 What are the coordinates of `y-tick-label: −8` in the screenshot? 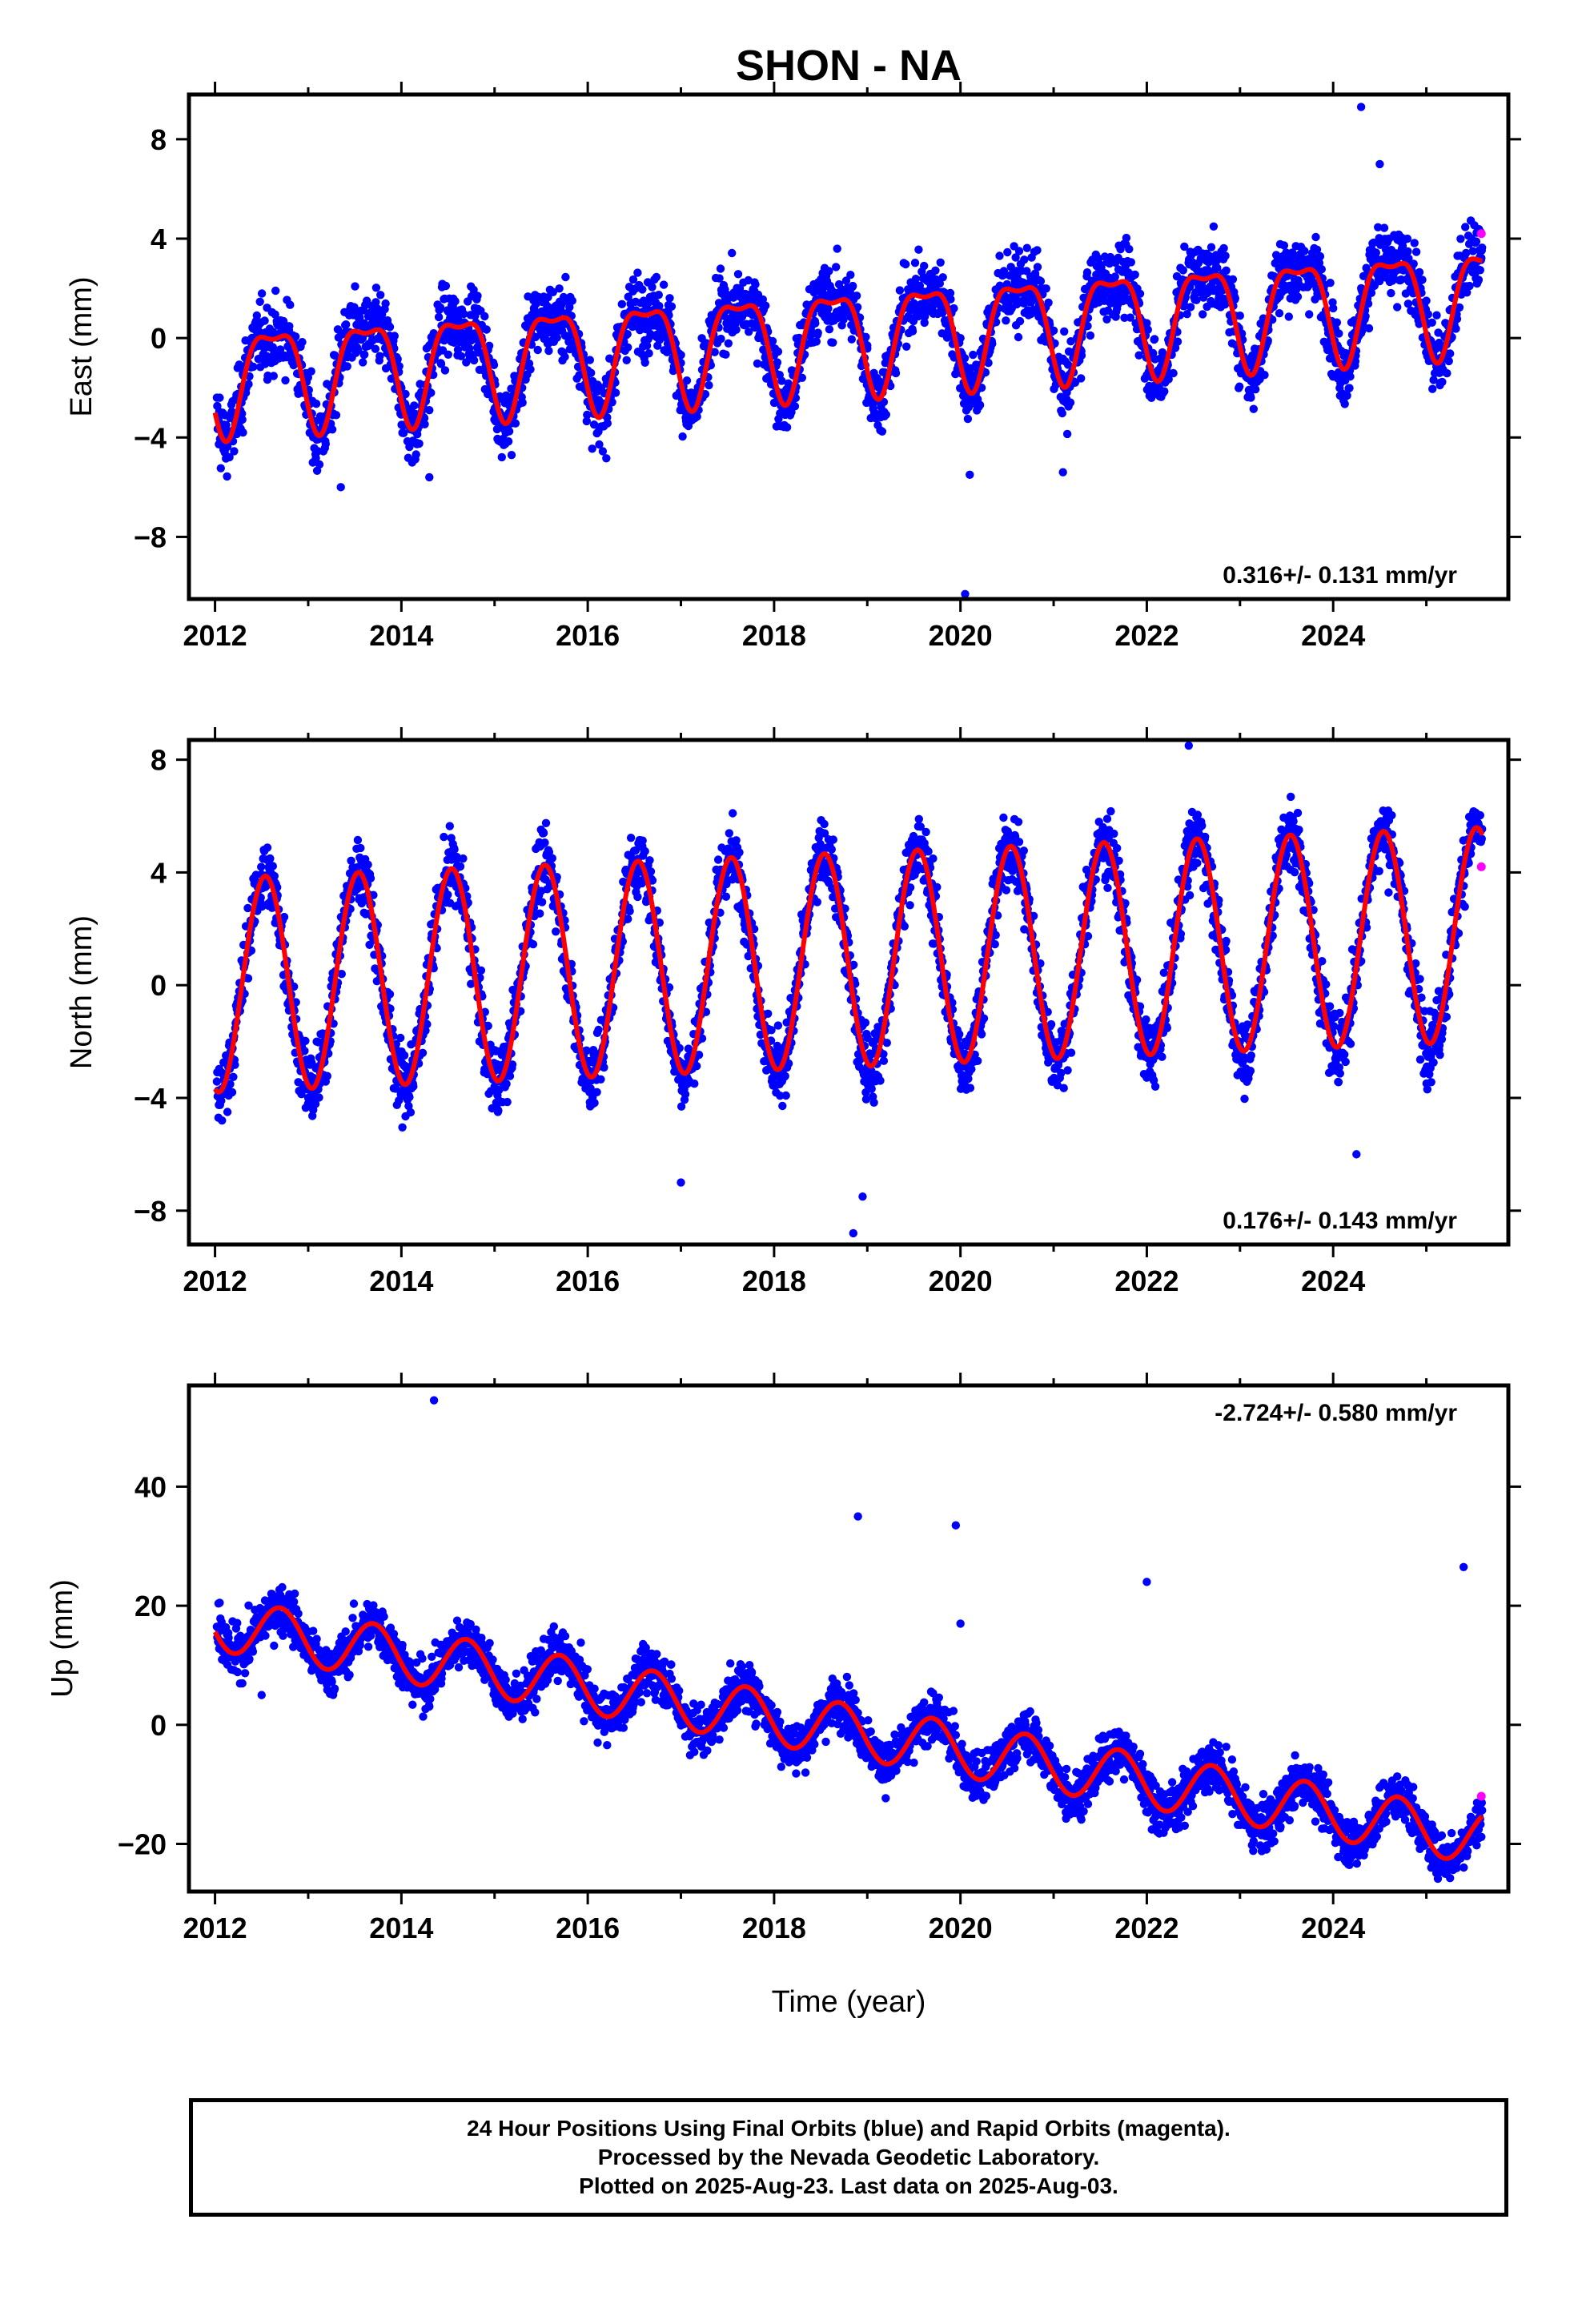 It's located at (151, 537).